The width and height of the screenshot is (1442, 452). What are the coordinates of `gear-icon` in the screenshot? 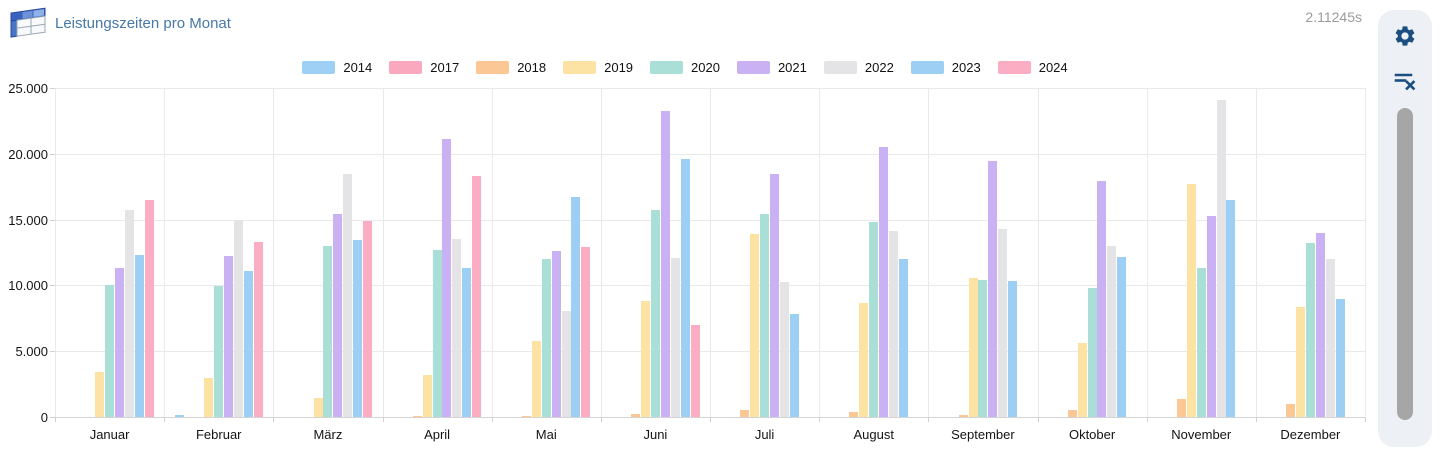 It's located at (1405, 37).